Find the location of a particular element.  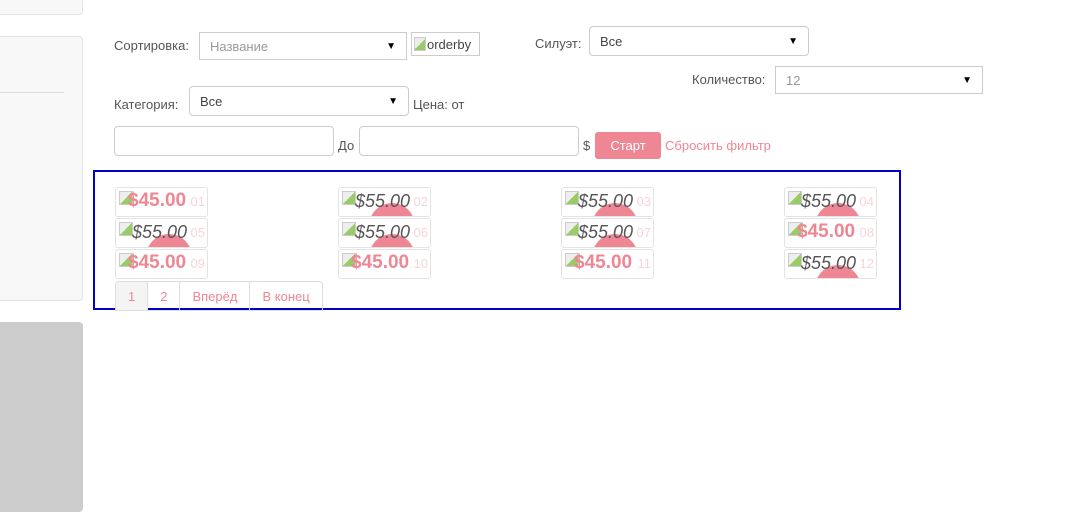

product-card: 12 $55.00 is located at coordinates (830, 264).